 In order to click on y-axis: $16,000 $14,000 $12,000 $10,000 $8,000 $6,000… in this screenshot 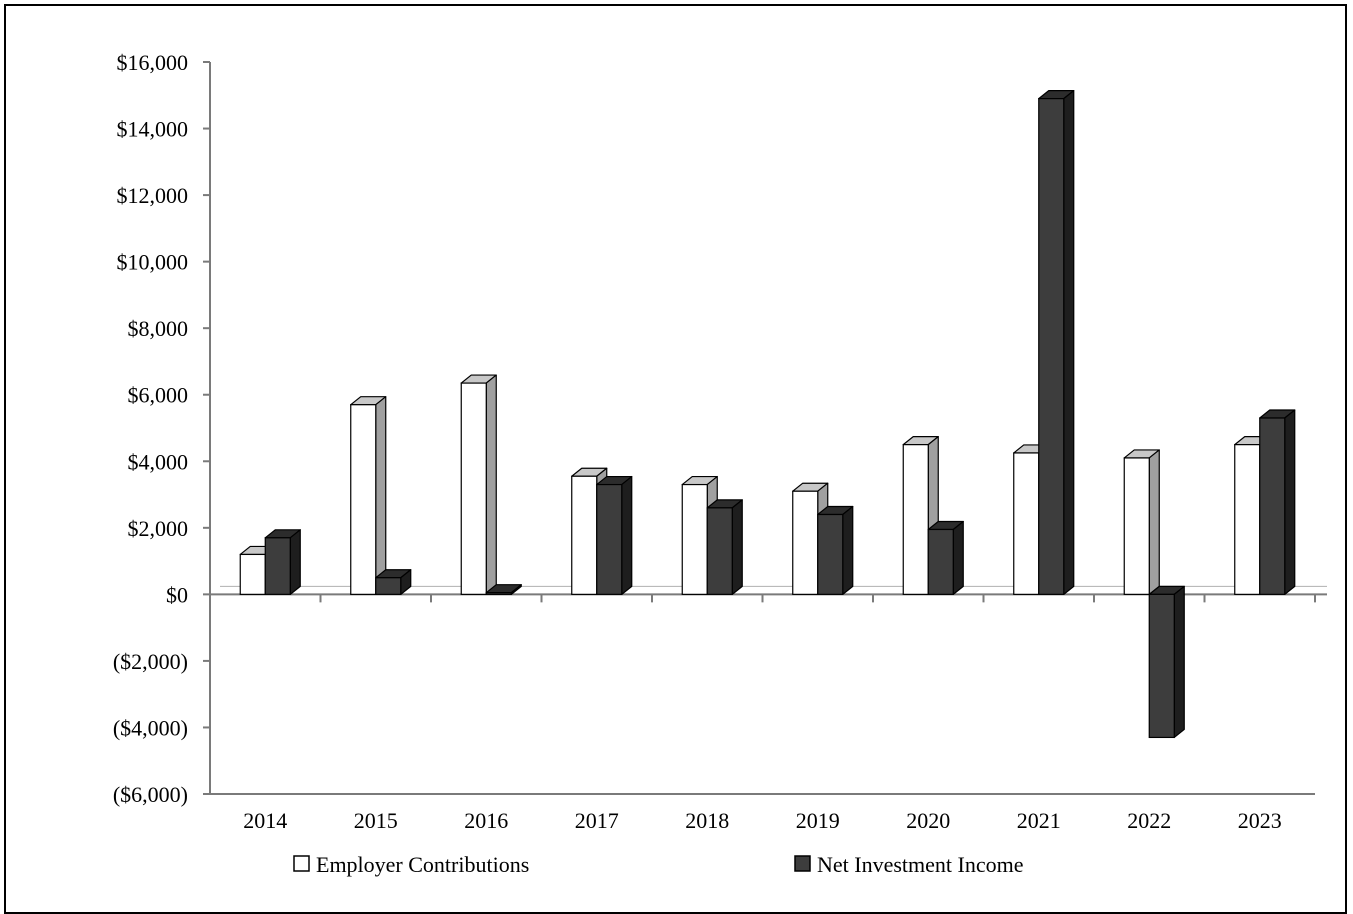, I will do `click(162, 428)`.